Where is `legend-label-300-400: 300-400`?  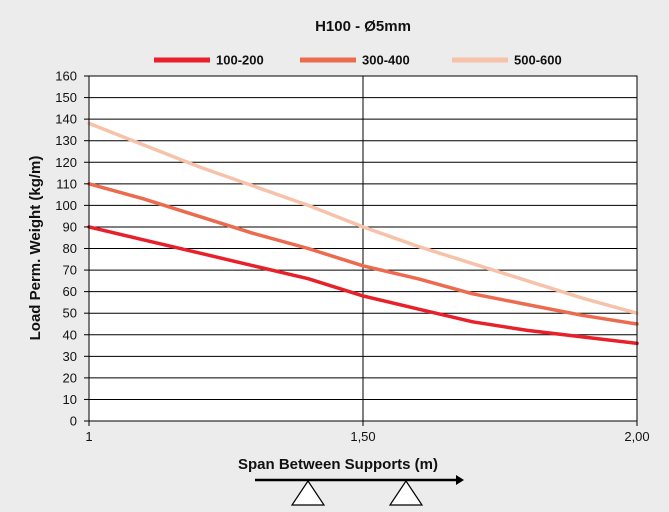
legend-label-300-400: 300-400 is located at coordinates (386, 60).